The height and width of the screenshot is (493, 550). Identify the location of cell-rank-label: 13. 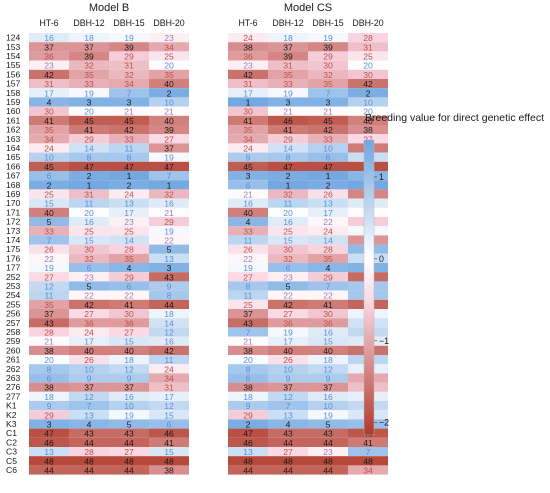
(89, 415).